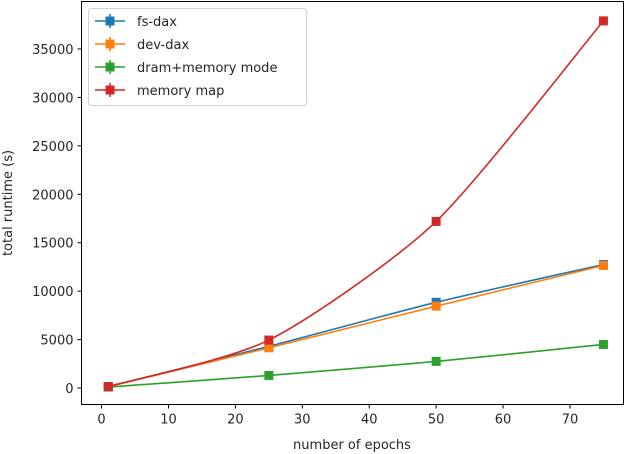  I want to click on y-tick-label: 30000, so click(52, 98).